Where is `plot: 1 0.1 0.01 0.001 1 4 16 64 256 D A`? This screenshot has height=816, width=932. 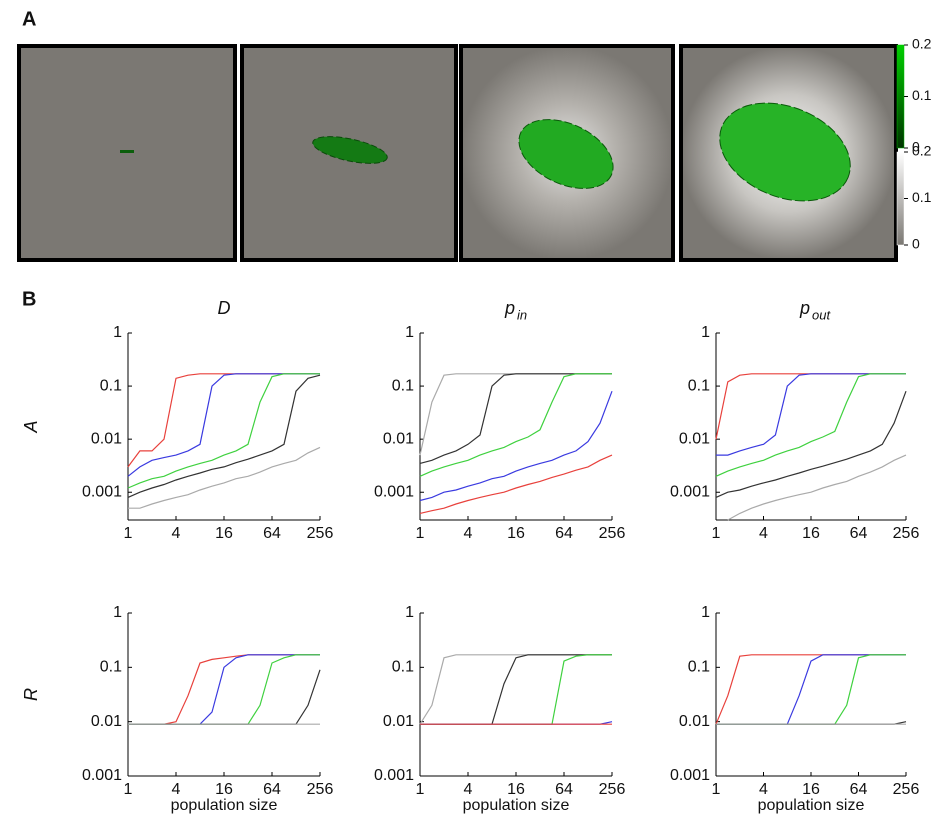 plot: 1 0.1 0.01 0.001 1 4 16 64 256 D A is located at coordinates (177, 420).